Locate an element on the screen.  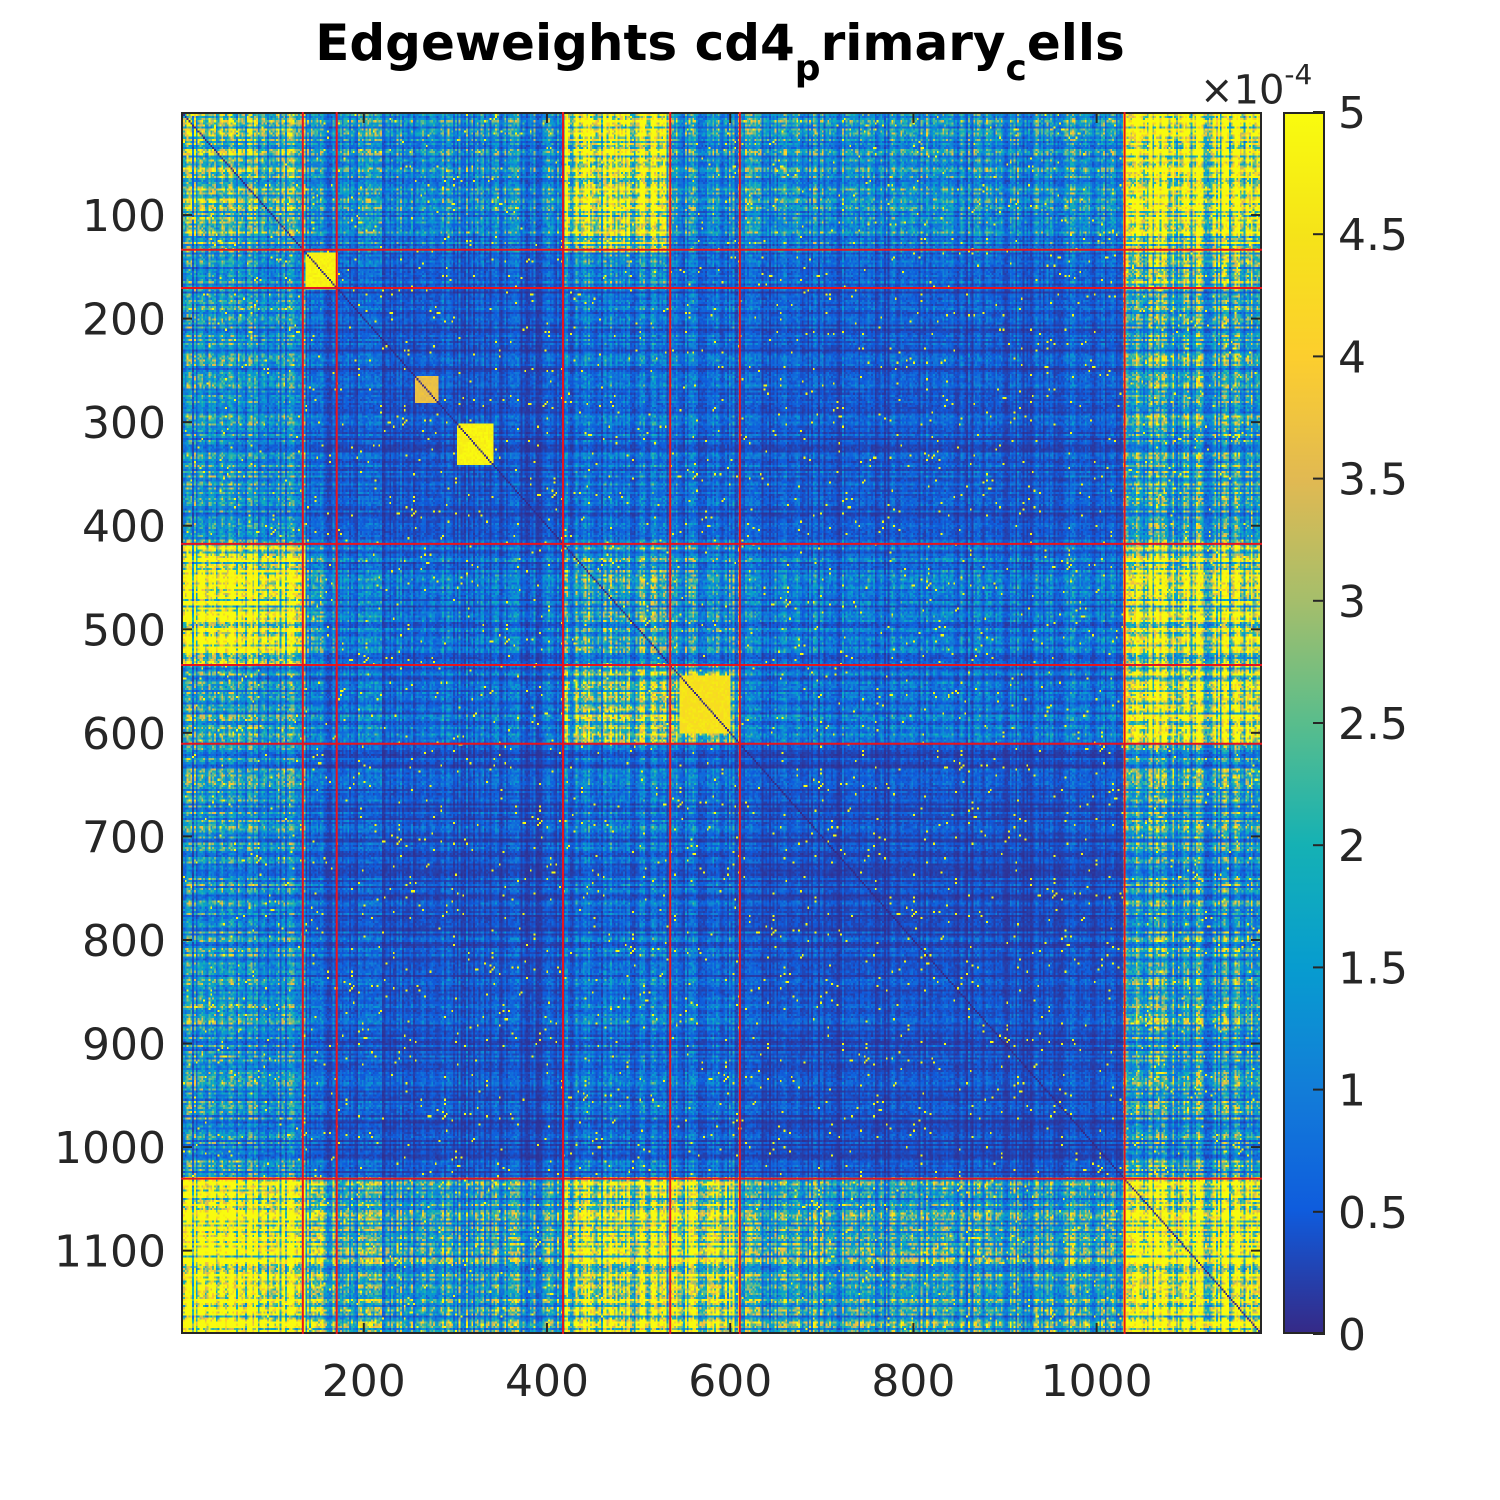
colorbar-tick-label: 5 is located at coordinates (1352, 113).